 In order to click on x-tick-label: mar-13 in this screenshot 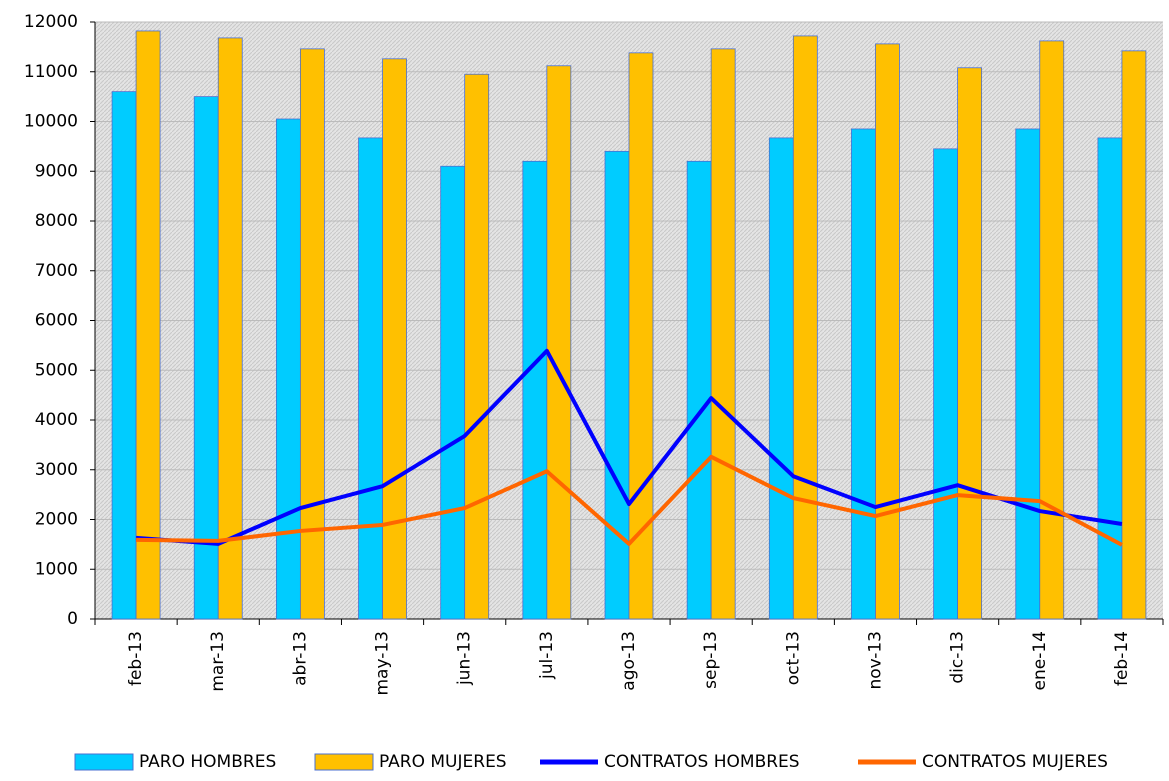, I will do `click(218, 661)`.